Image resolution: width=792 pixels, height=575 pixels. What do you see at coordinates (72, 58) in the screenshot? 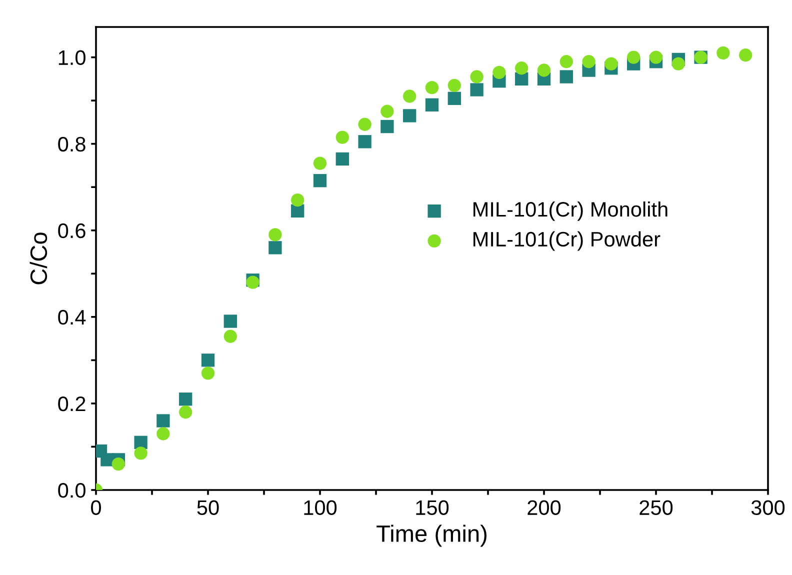
I see `y-tick-label: 1.0` at bounding box center [72, 58].